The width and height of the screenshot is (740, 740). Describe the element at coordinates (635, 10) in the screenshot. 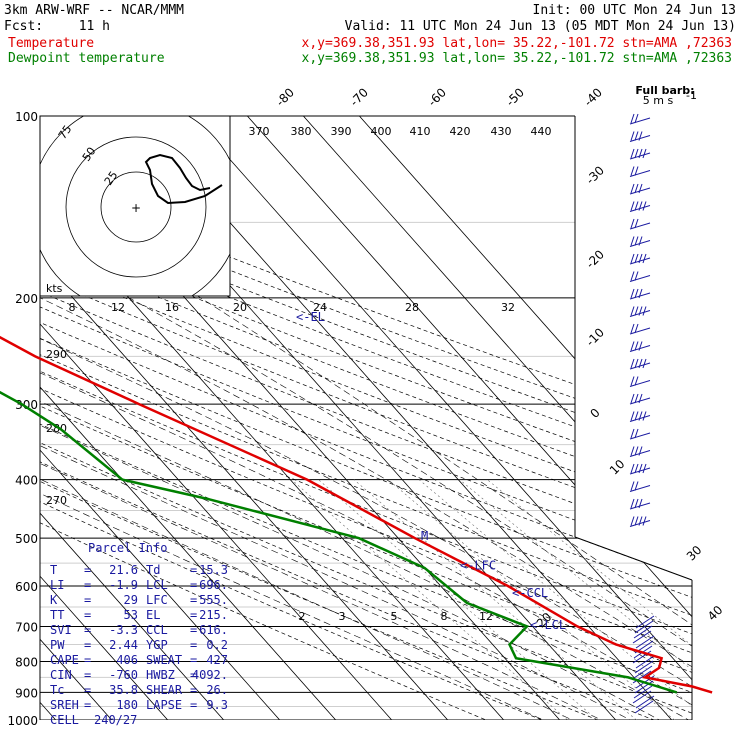

I see `init-time: Init: 00 UTC Mon 24 Jun 13` at that location.